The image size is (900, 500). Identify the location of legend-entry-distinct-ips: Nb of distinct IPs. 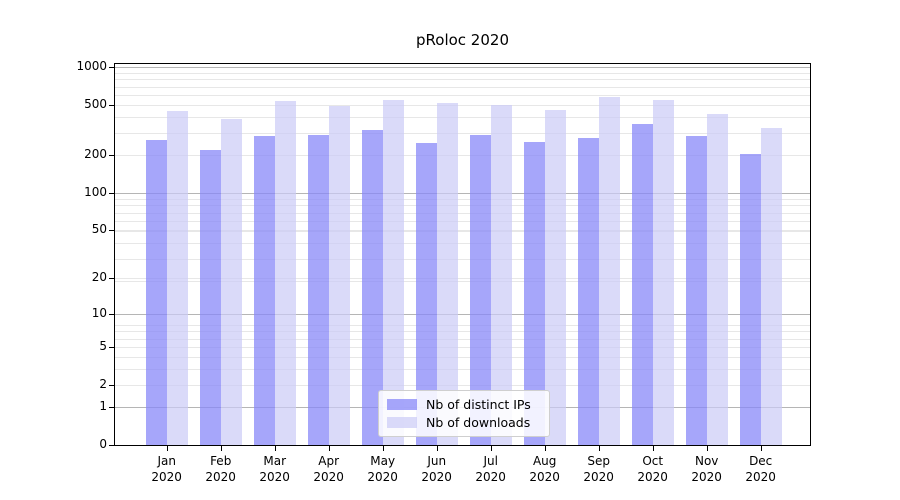
(464, 404).